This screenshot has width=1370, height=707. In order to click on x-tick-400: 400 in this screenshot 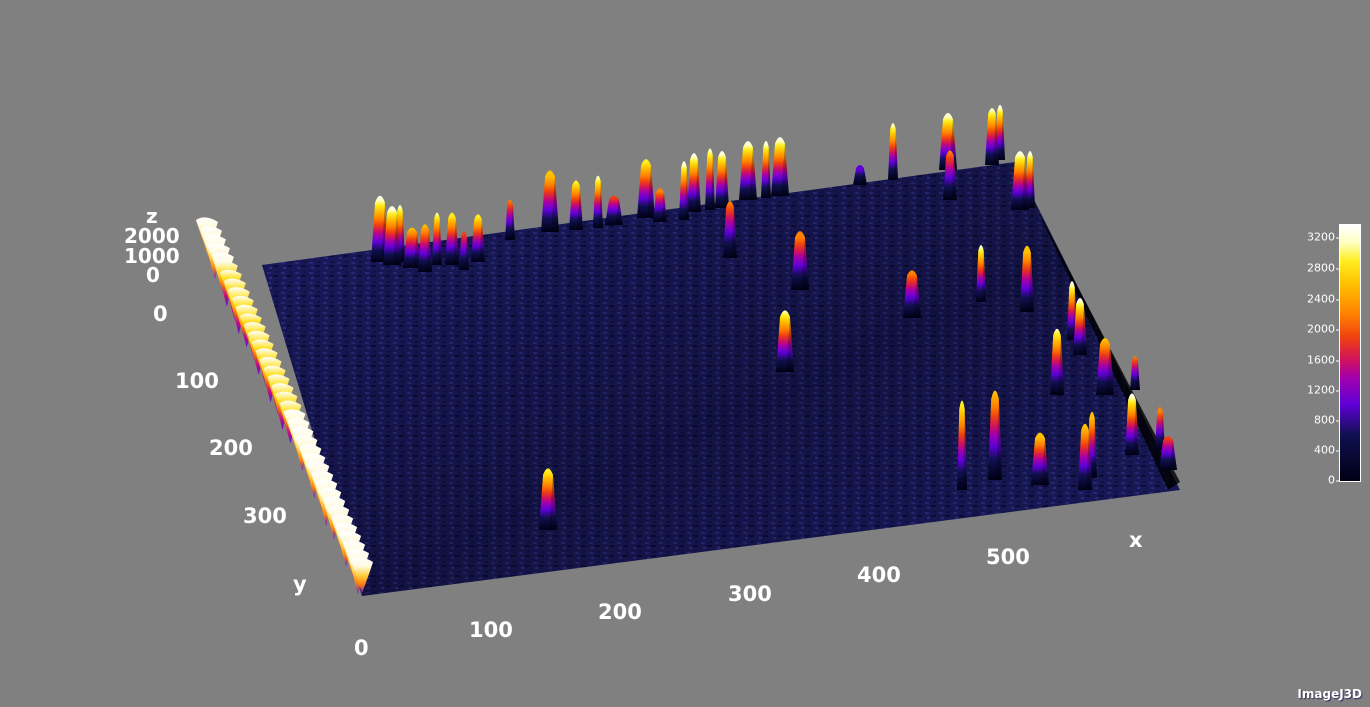, I will do `click(879, 575)`.